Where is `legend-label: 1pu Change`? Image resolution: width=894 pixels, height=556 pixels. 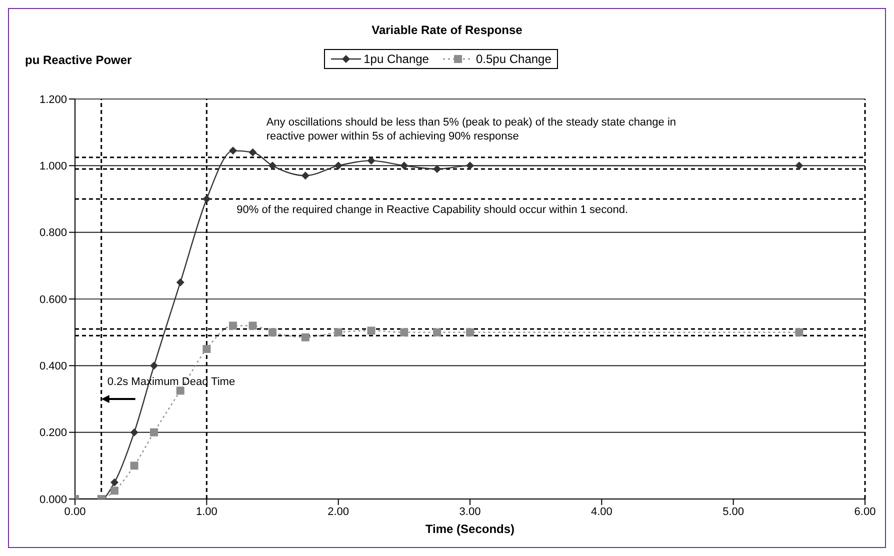
legend-label: 1pu Change is located at coordinates (396, 59).